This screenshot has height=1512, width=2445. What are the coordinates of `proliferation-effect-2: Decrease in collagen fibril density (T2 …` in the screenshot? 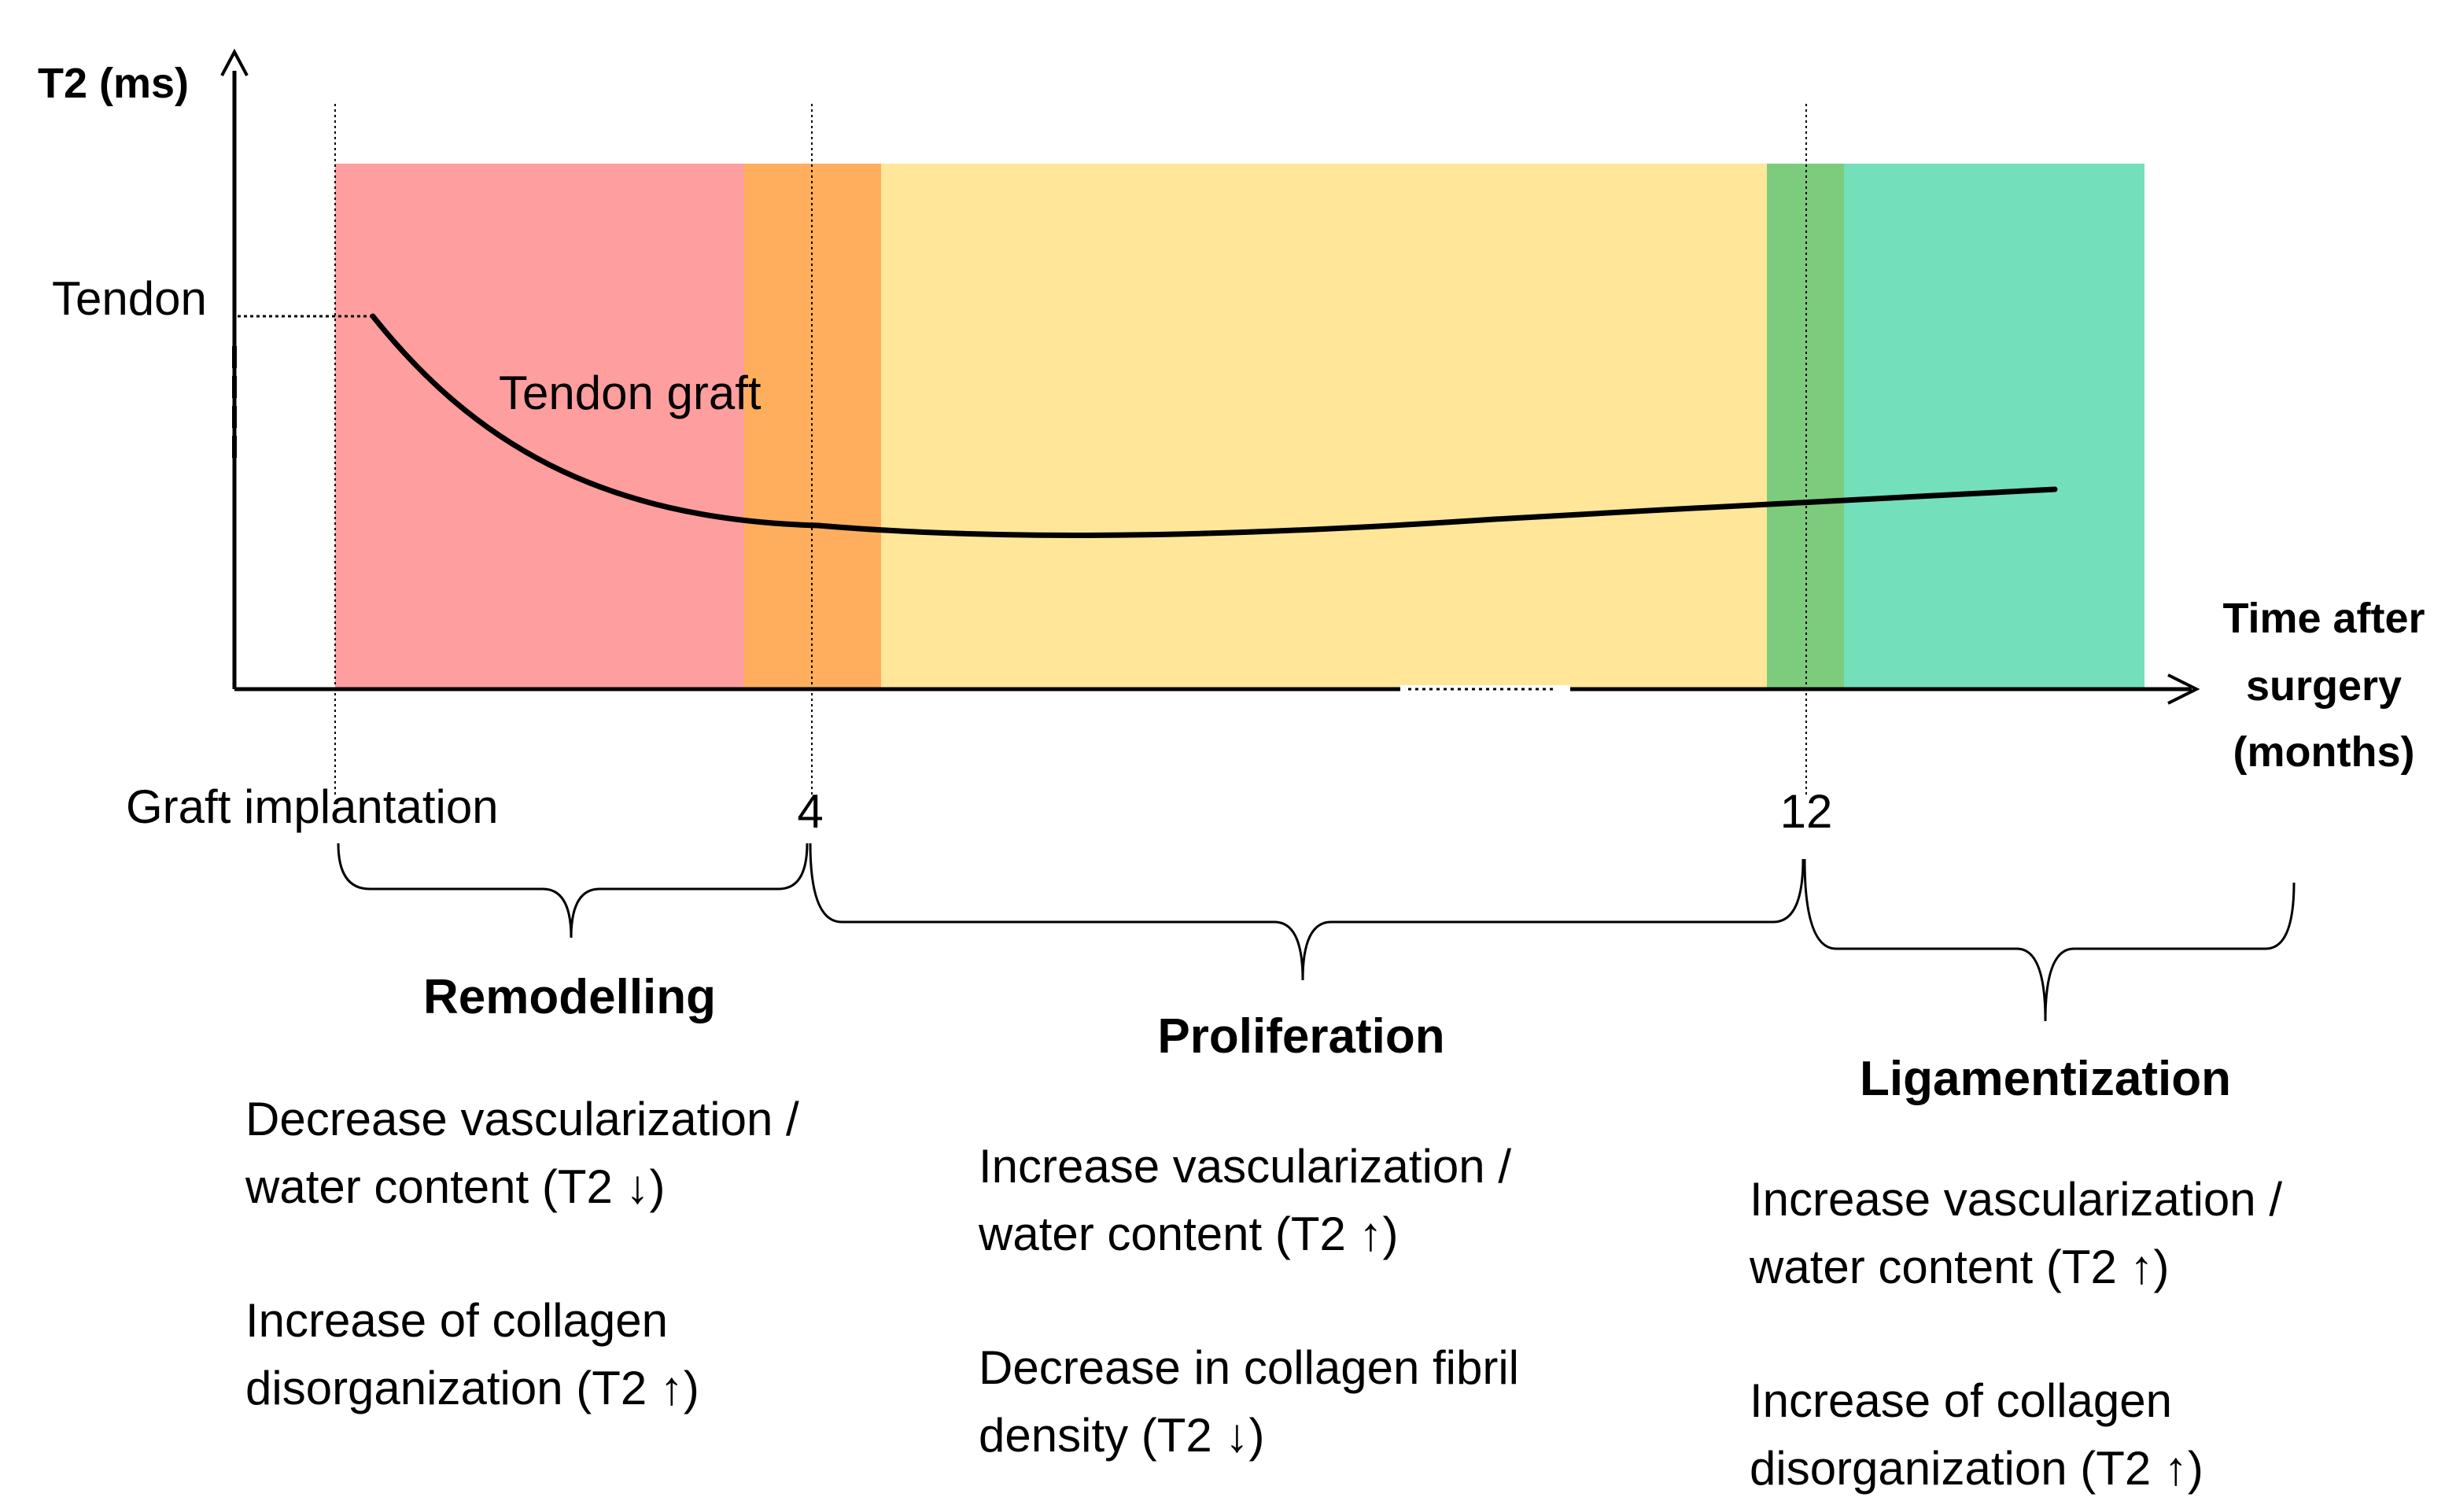 It's located at (1293, 1402).